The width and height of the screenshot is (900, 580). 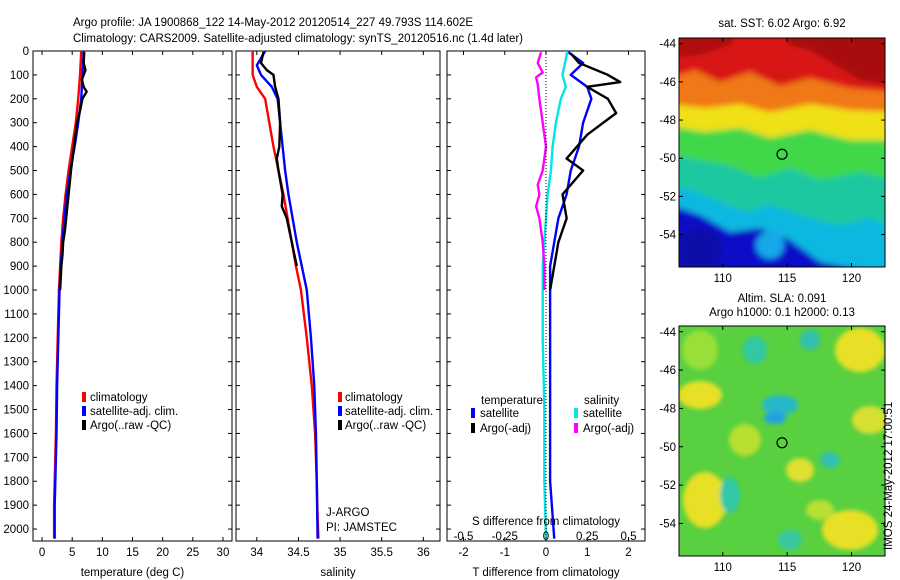 I want to click on s-tick-label: 0.5, so click(x=629, y=537).